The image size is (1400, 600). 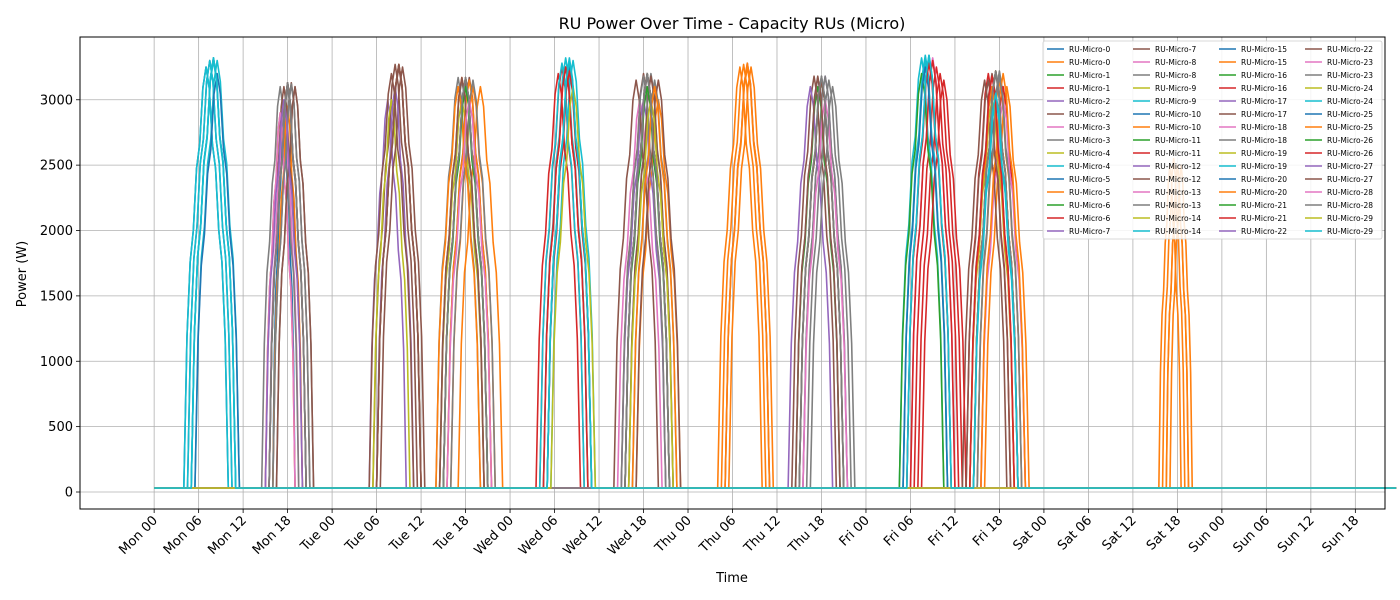 I want to click on x-axis-label: Time, so click(x=731, y=578).